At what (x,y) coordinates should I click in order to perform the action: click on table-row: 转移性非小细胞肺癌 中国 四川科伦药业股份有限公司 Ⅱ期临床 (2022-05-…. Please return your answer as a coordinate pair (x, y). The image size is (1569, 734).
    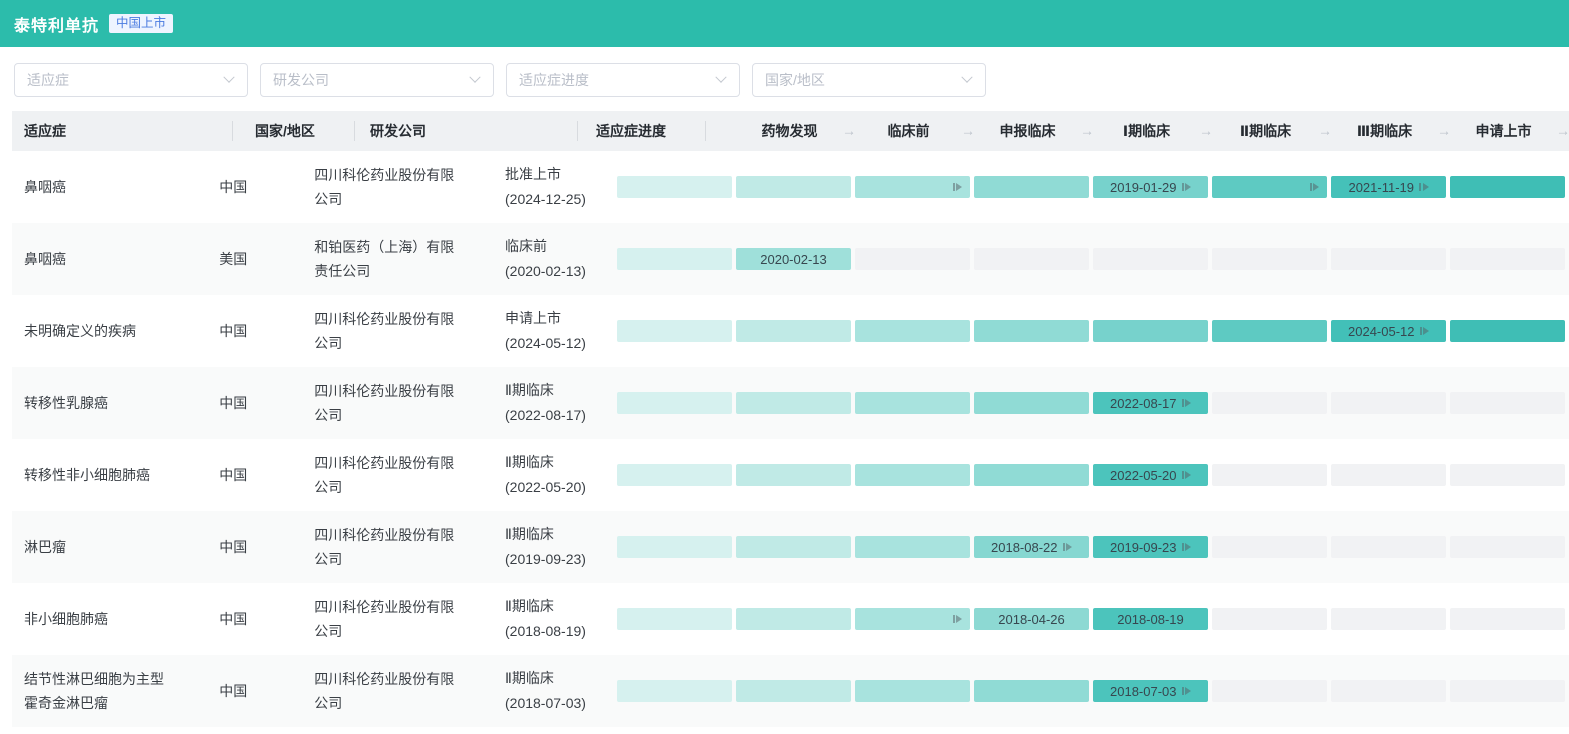
    Looking at the image, I should click on (790, 475).